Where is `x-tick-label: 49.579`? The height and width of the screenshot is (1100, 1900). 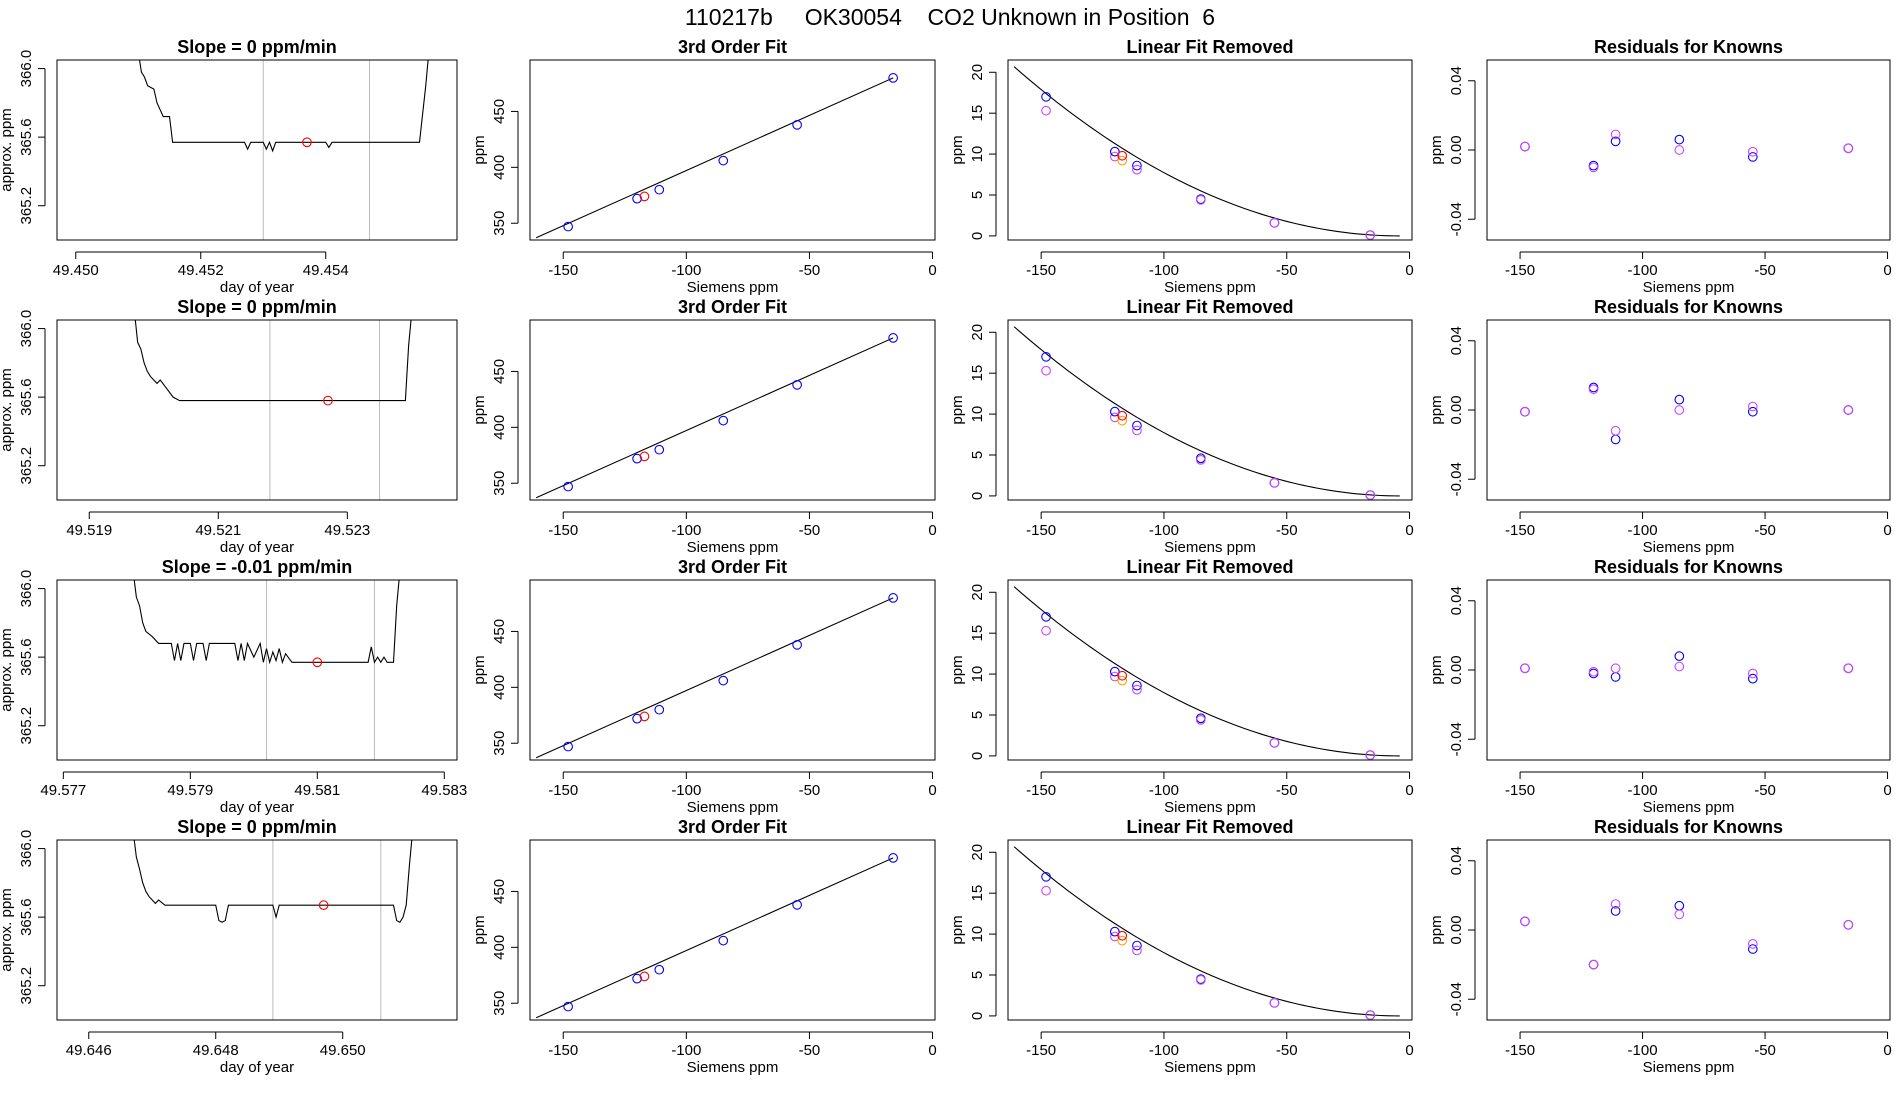 x-tick-label: 49.579 is located at coordinates (190, 790).